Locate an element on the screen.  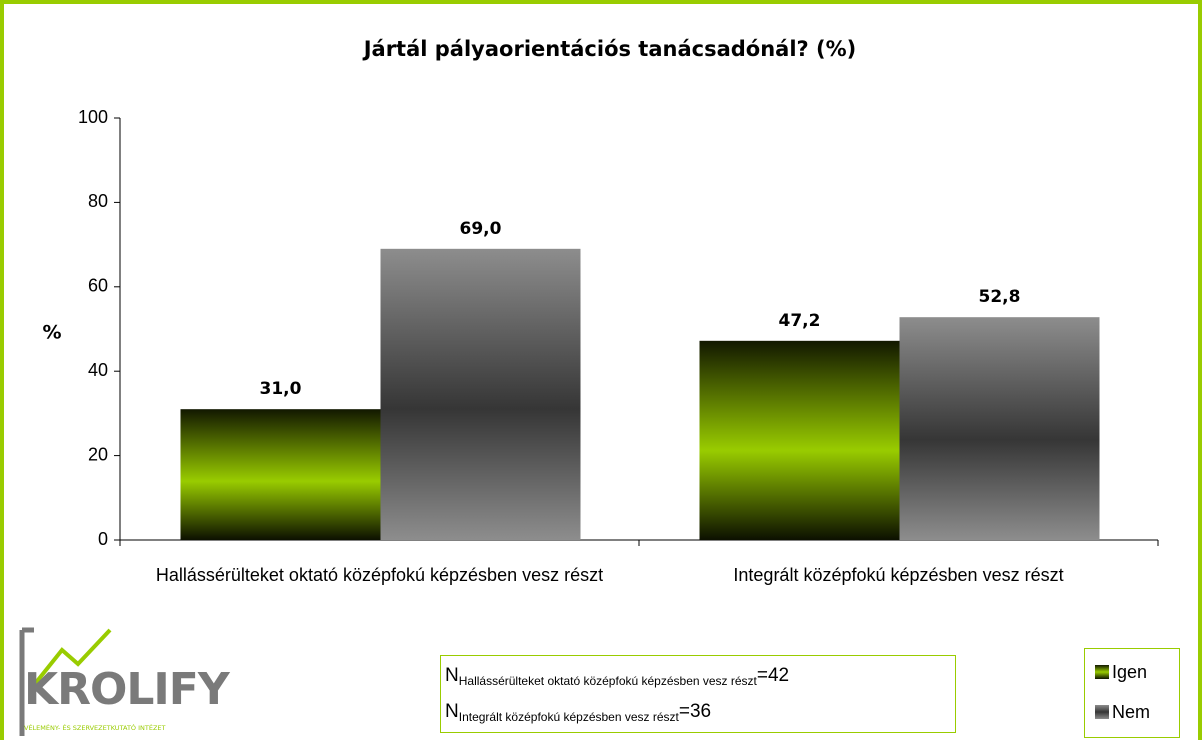
sample-group: Integrált középfokú képzésben vesz részt is located at coordinates (568, 717).